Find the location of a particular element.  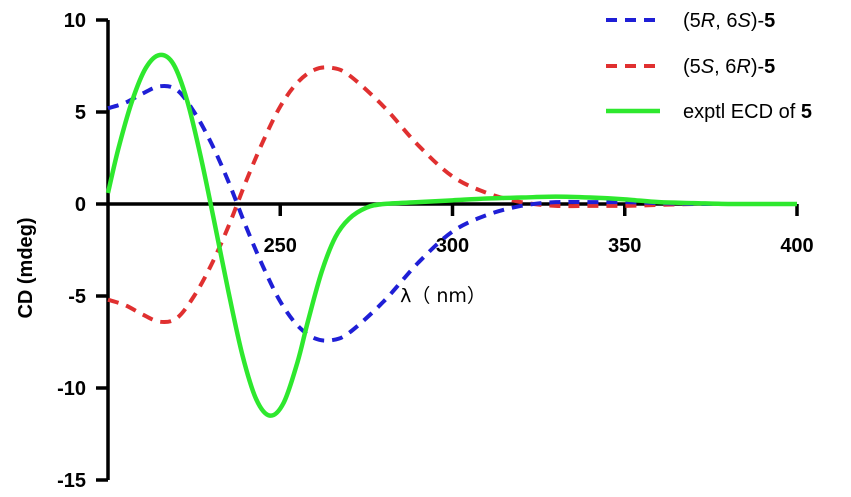

y-ticks: 10 5 0 -5 -10 -15 is located at coordinates (82, 251).